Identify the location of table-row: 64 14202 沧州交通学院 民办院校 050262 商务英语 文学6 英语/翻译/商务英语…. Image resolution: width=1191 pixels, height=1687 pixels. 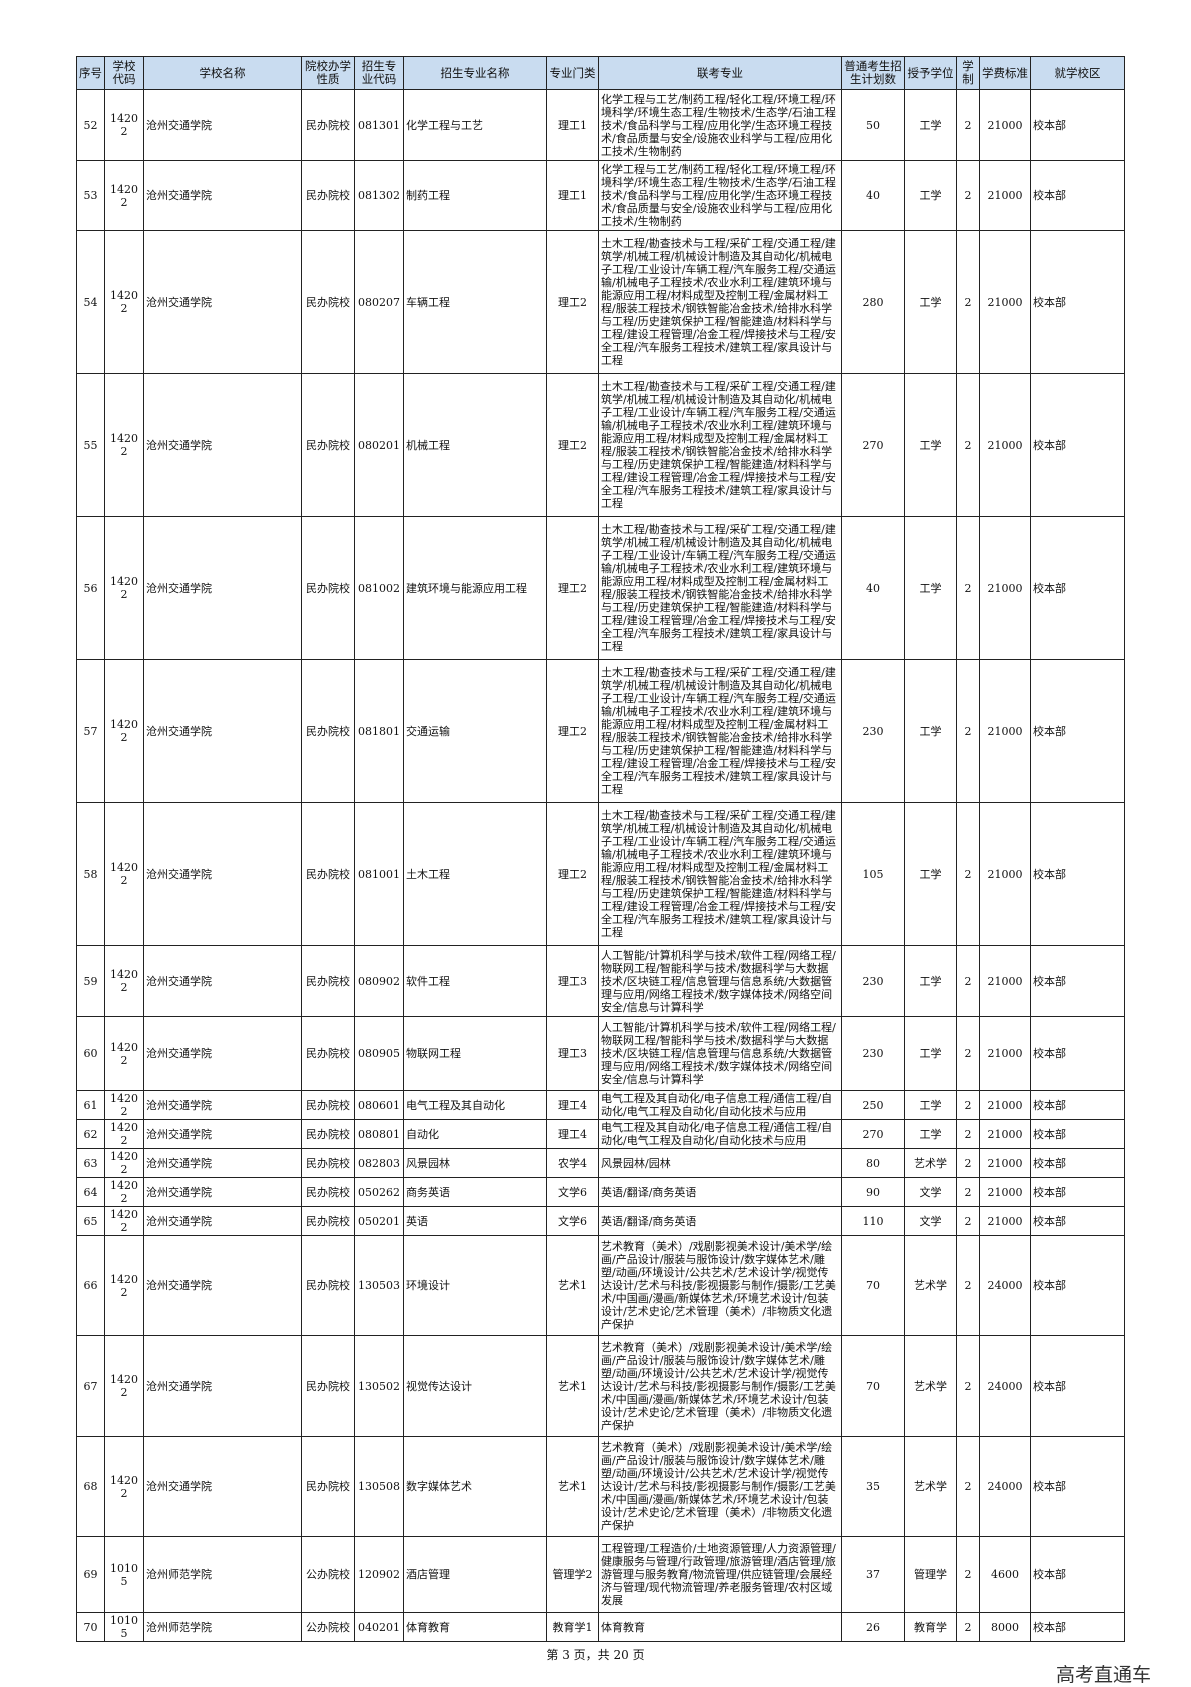
(600, 1192).